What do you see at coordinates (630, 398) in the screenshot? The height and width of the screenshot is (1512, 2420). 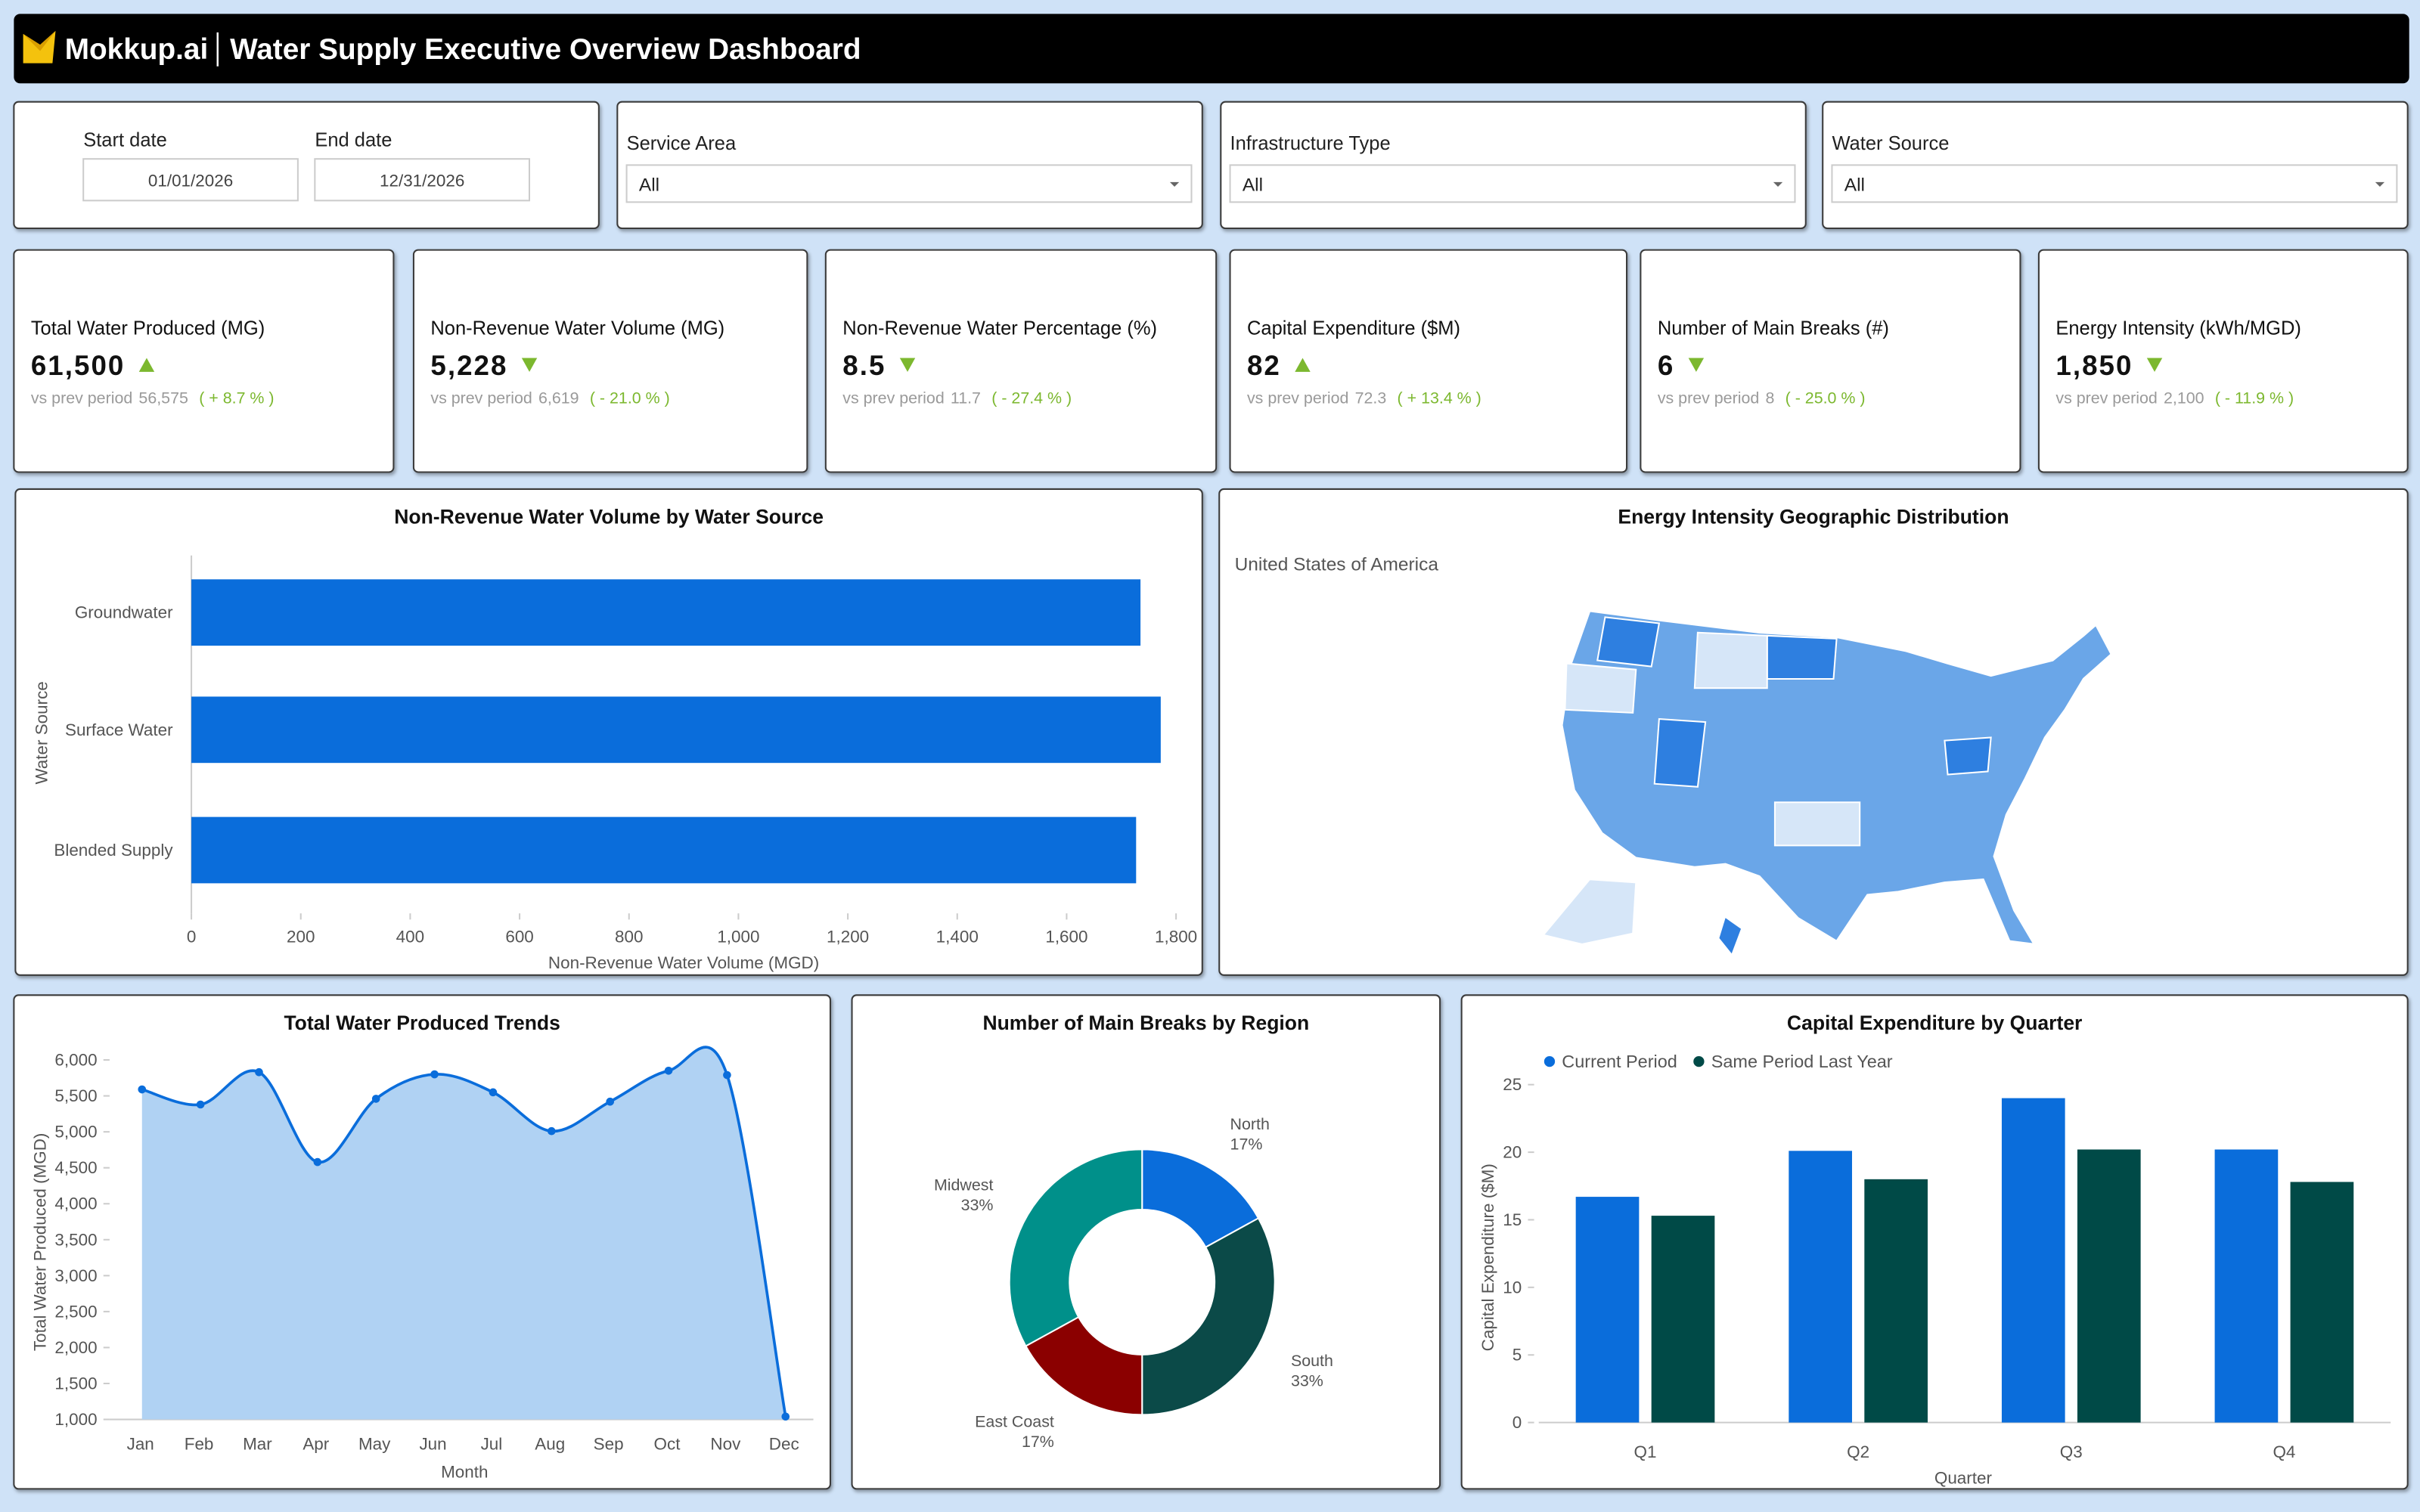 I see `kpi-change: ( - 21.0 % )` at bounding box center [630, 398].